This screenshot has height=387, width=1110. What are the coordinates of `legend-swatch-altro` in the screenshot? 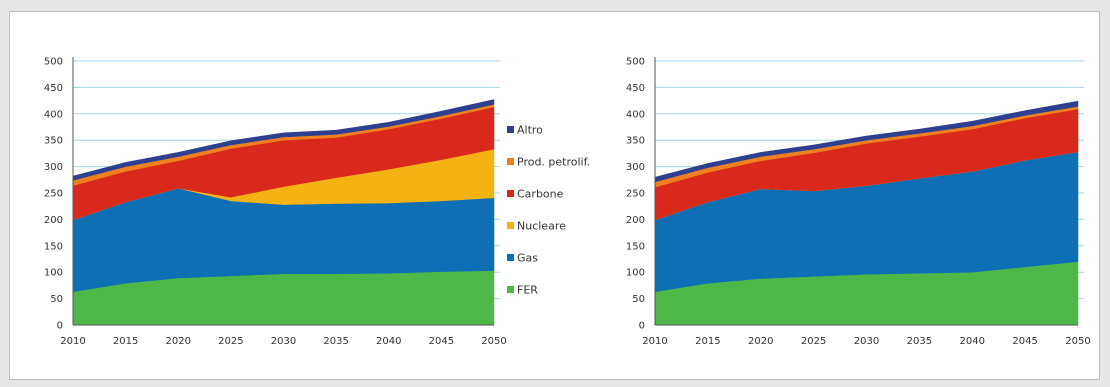 It's located at (510, 129).